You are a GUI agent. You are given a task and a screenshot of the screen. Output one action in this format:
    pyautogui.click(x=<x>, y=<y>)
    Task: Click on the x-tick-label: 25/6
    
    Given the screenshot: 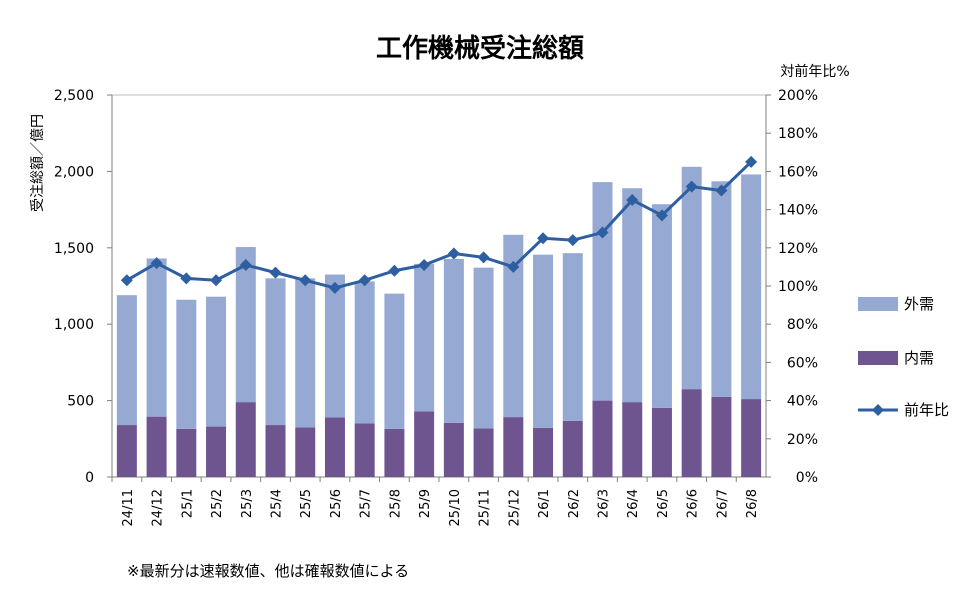 What is the action you would take?
    pyautogui.click(x=336, y=503)
    